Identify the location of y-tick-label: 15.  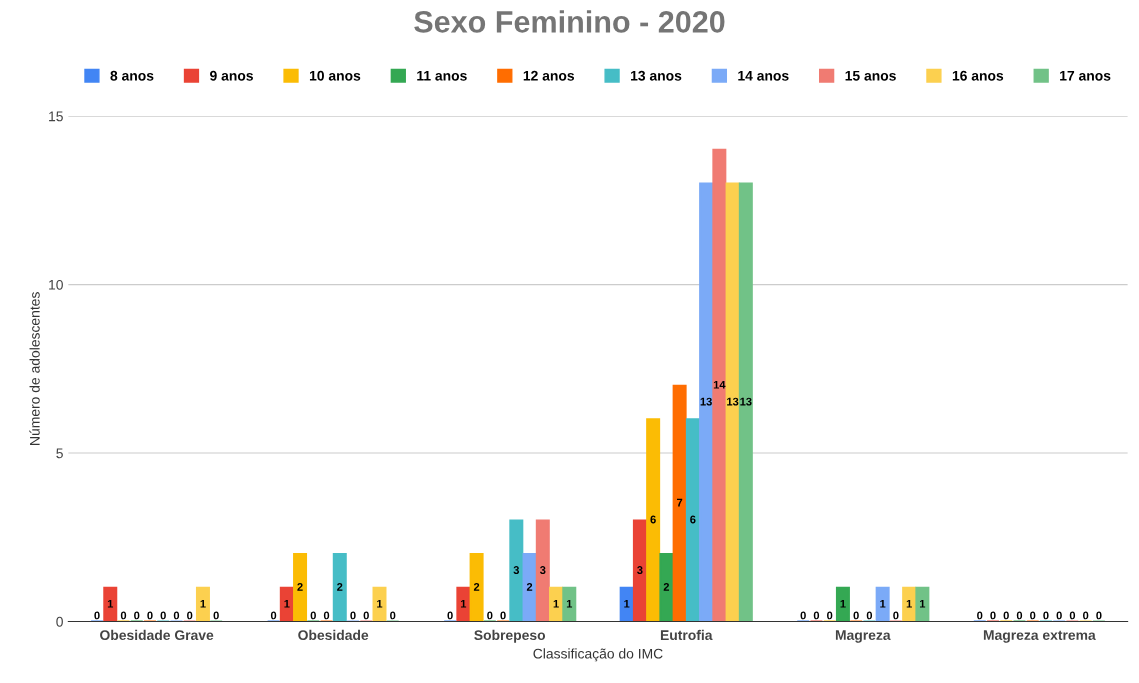
(56, 116).